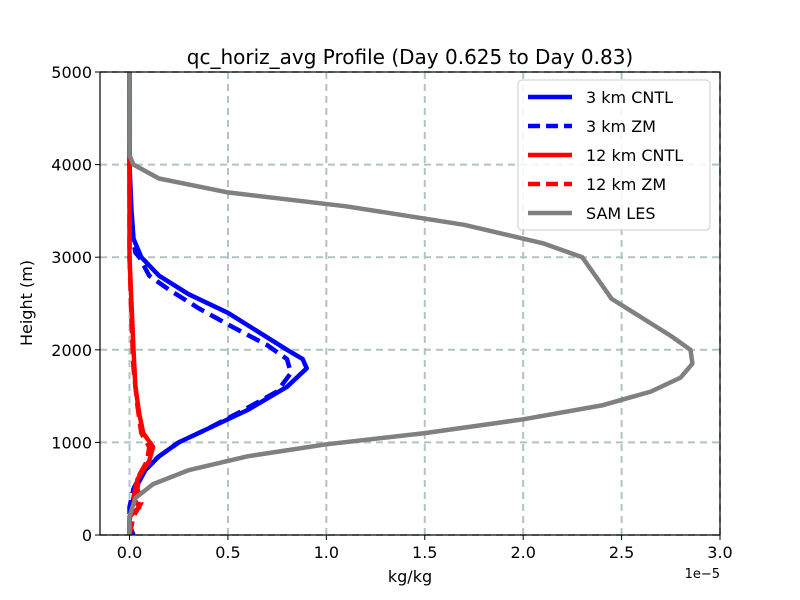 This screenshot has width=800, height=600. What do you see at coordinates (629, 97) in the screenshot?
I see `legend-label-0: 3 km CNTL` at bounding box center [629, 97].